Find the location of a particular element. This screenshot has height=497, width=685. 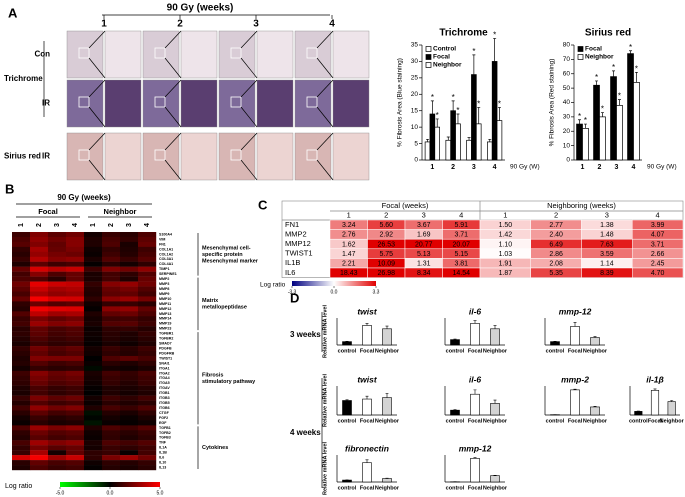

gene-label: MMP23 is located at coordinates (165, 329).